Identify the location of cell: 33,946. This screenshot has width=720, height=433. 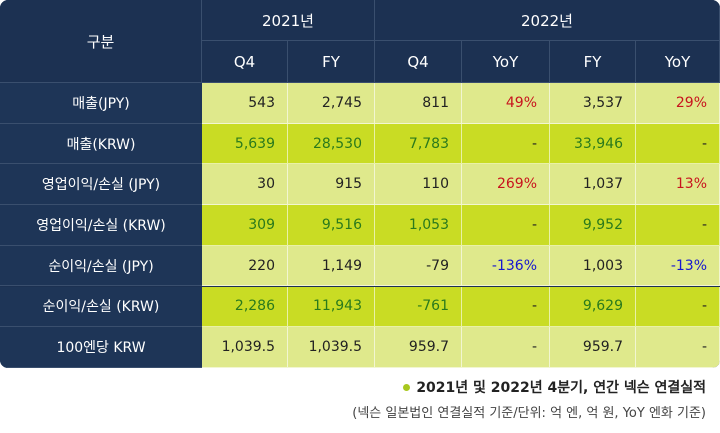
(593, 144).